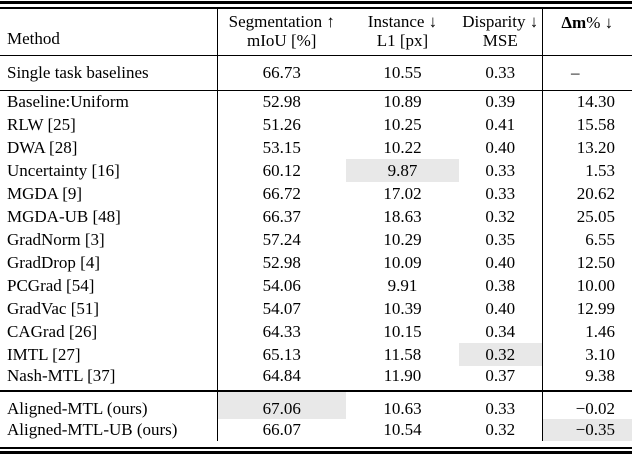  What do you see at coordinates (109, 285) in the screenshot?
I see `method-cell: PCGrad [54]` at bounding box center [109, 285].